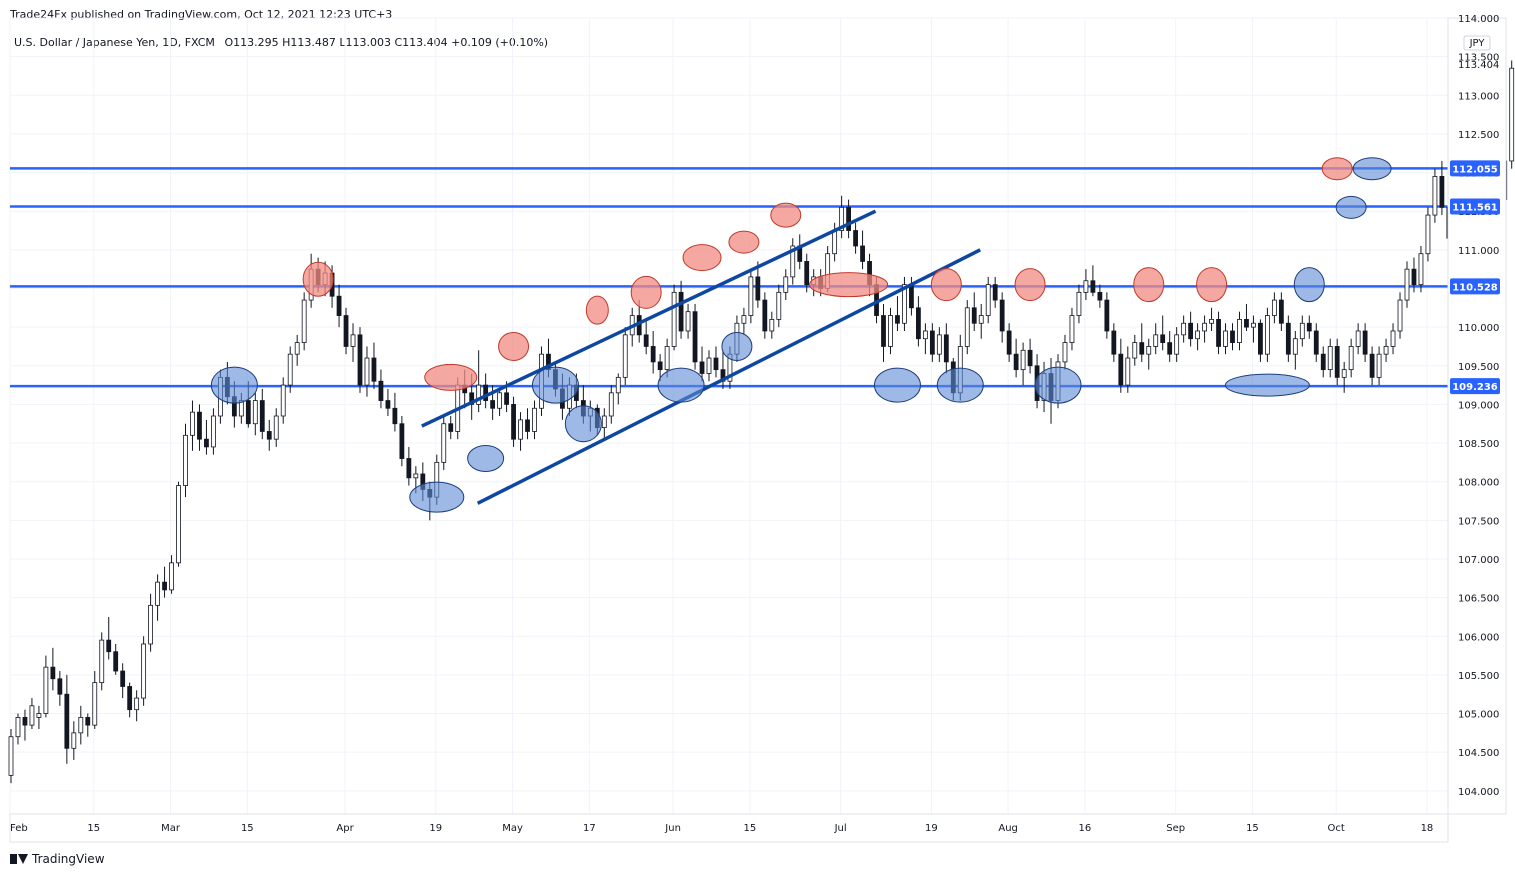 Image resolution: width=1515 pixels, height=878 pixels. Describe the element at coordinates (1478, 753) in the screenshot. I see `y-tick-label: 104.500` at that location.